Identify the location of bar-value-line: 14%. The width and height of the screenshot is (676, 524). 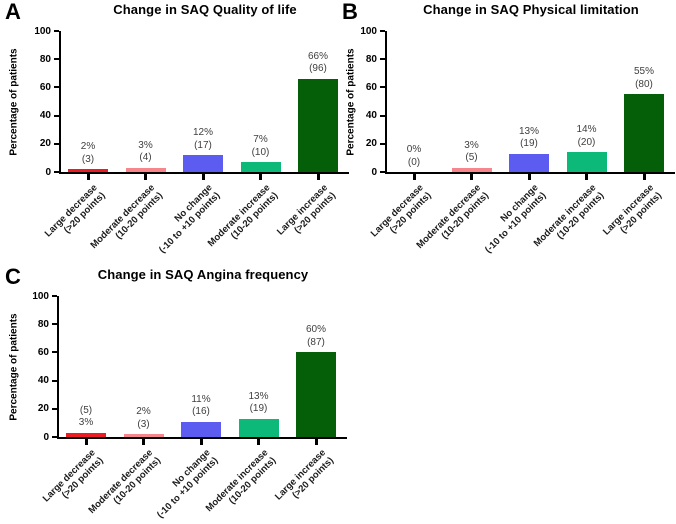
(586, 130).